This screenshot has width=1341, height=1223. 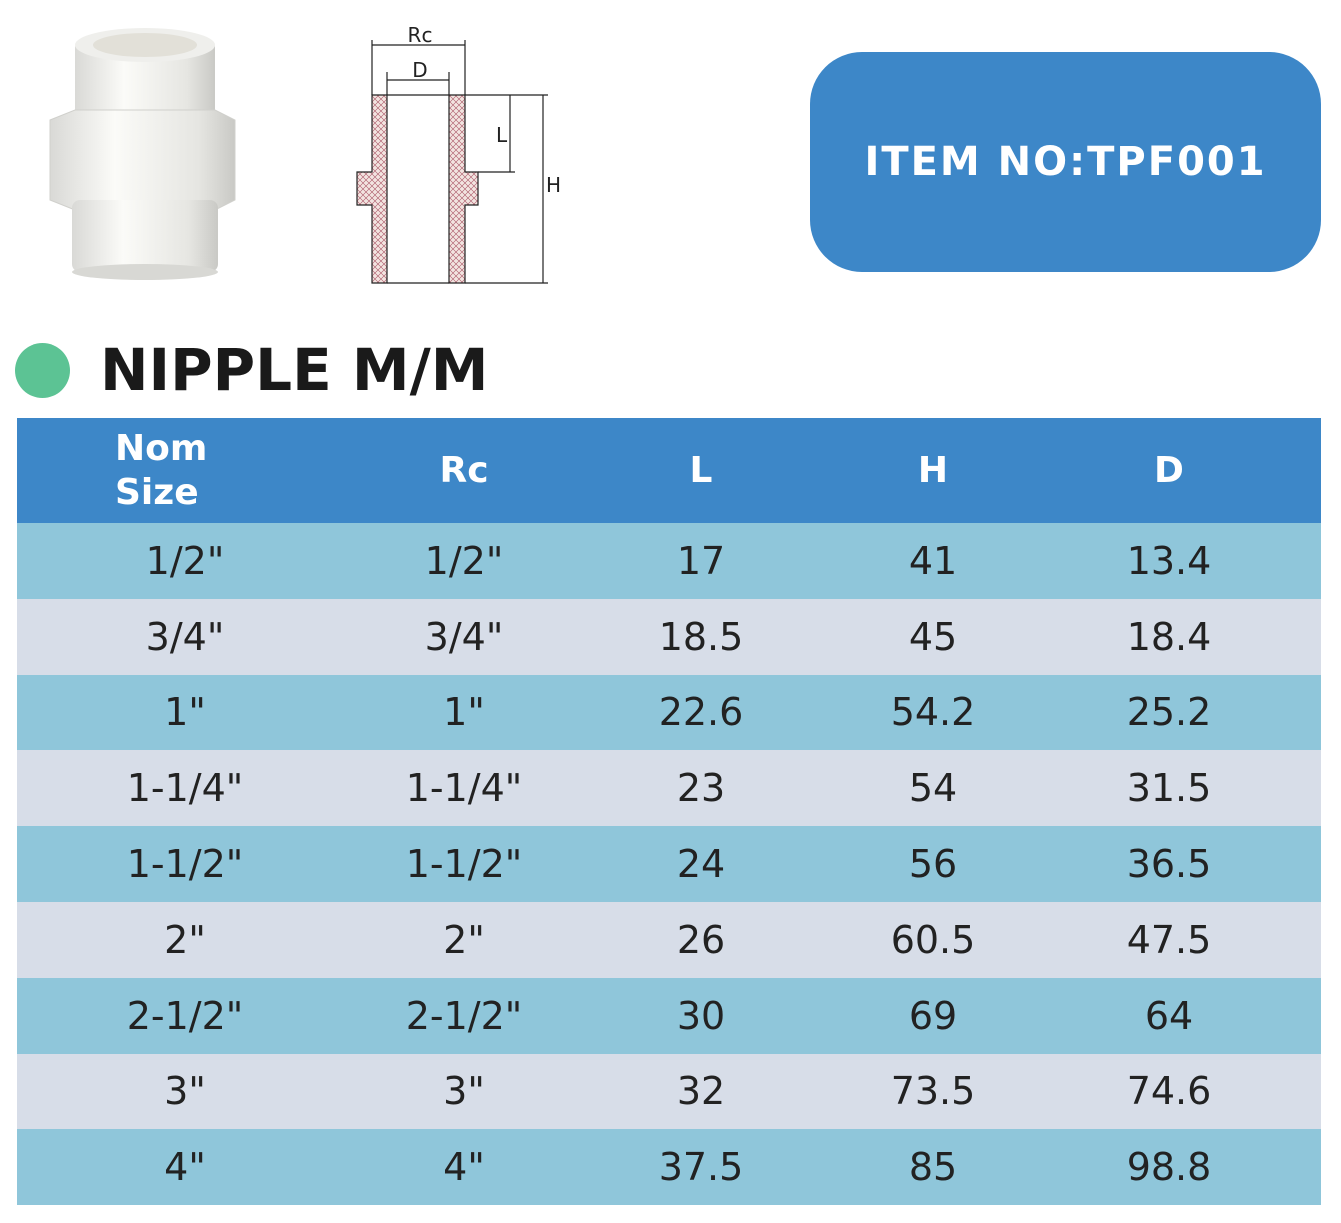 I want to click on cell: 13.4, so click(x=1169, y=560).